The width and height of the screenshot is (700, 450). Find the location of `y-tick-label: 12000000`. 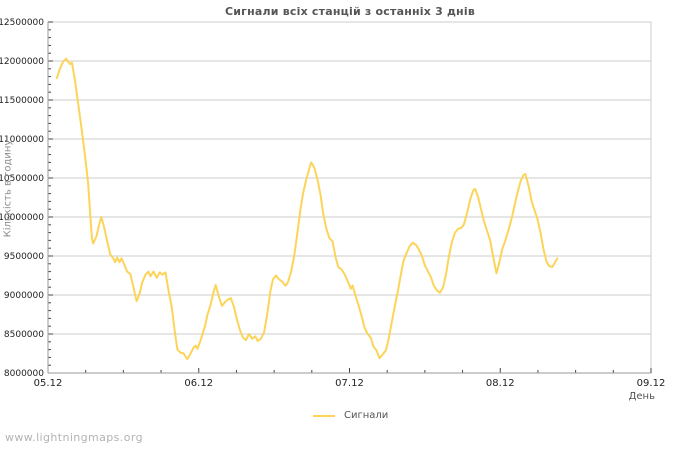

y-tick-label: 12000000 is located at coordinates (22, 62).